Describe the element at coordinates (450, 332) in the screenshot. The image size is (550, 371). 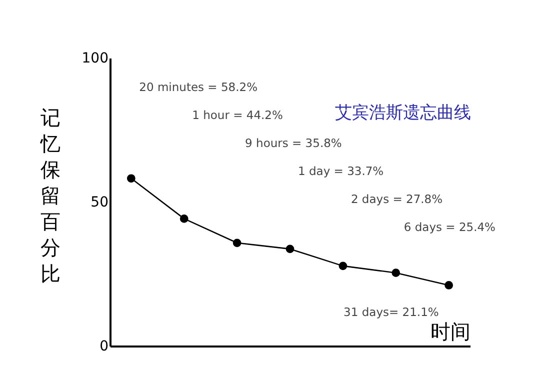
I see `x-axis-title: 时间` at that location.